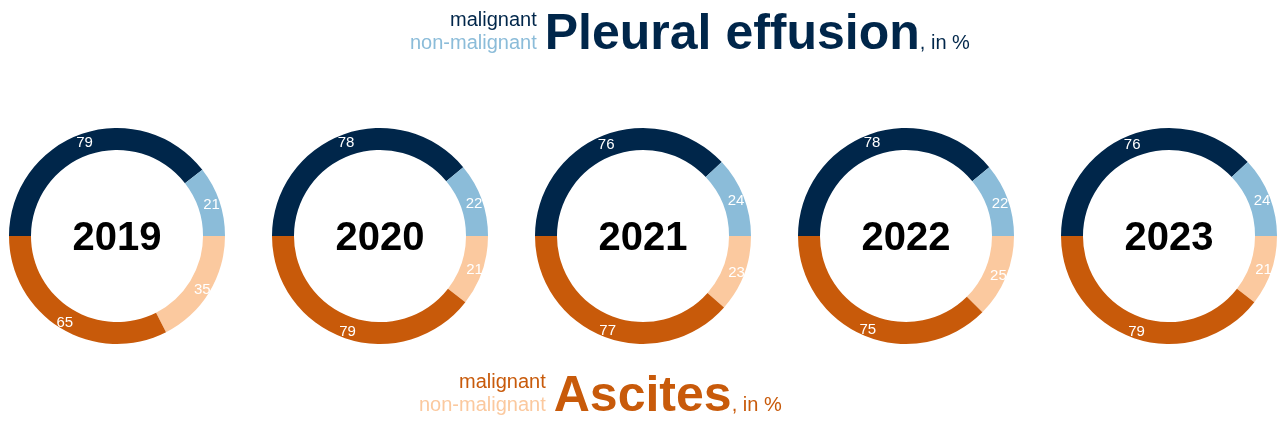  I want to click on text: 2022, so click(906, 236).